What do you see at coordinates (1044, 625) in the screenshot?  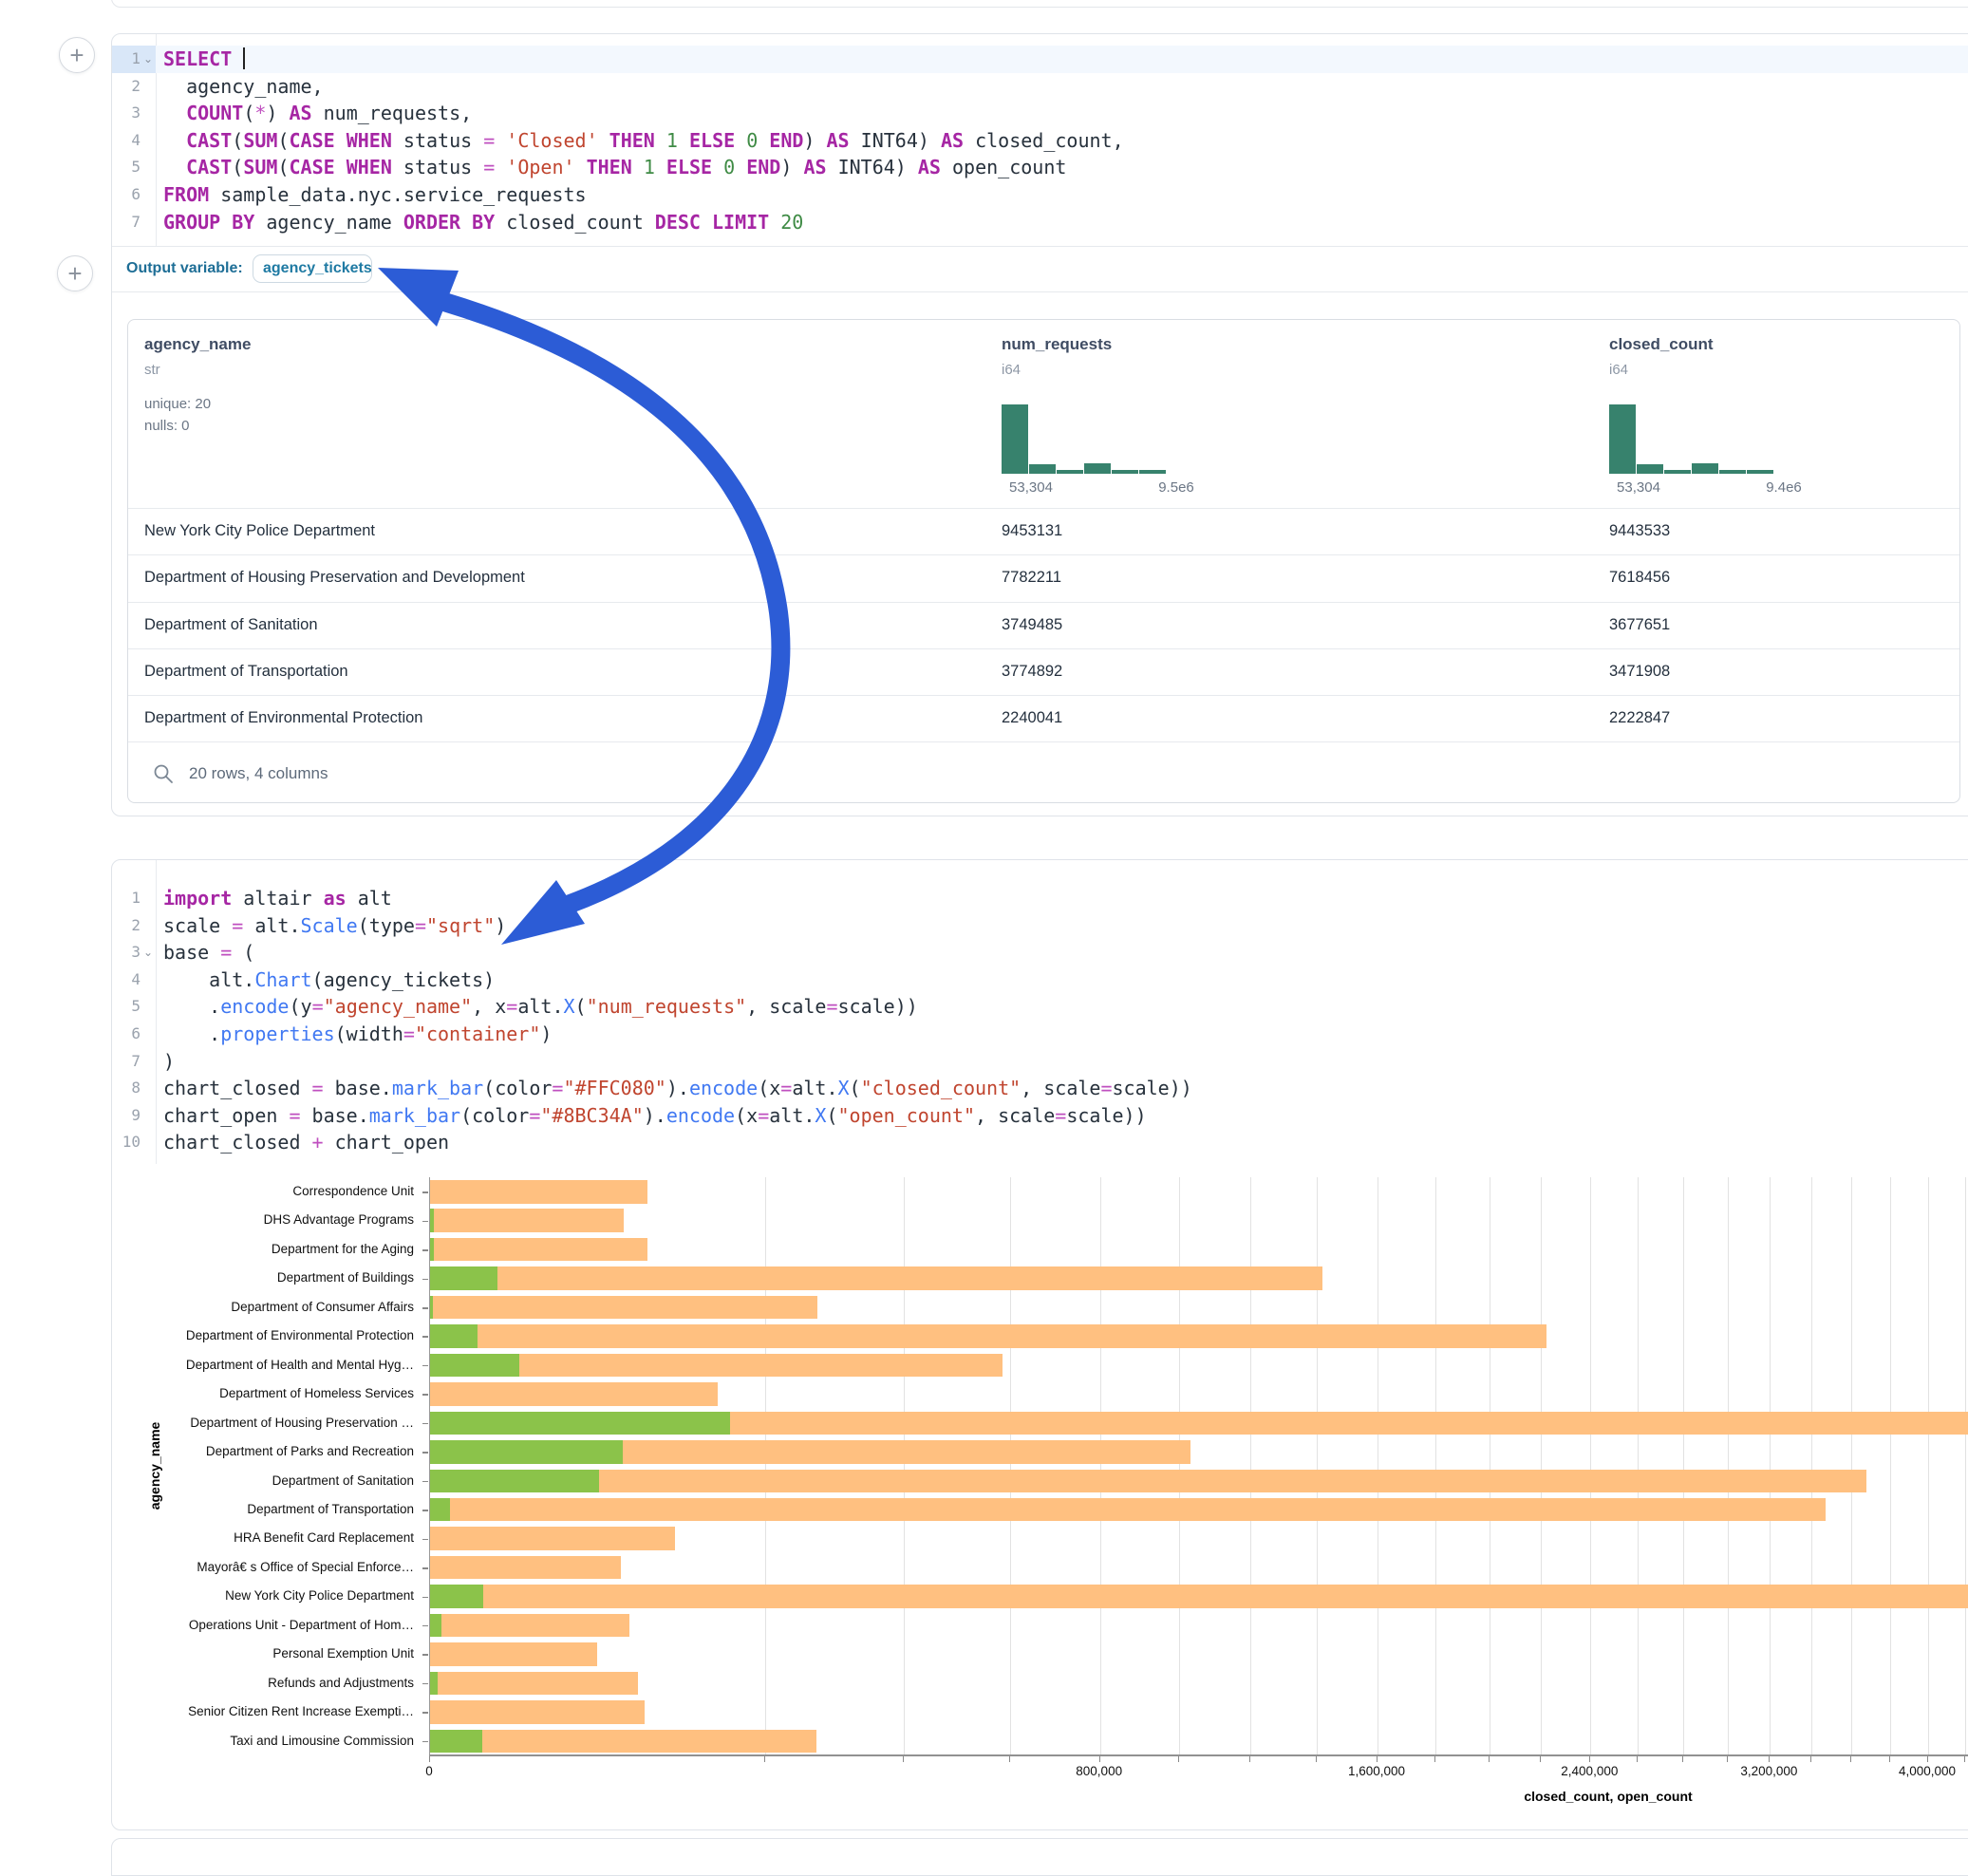 I see `table-row: Department of Sanitation 3749485 3677651` at bounding box center [1044, 625].